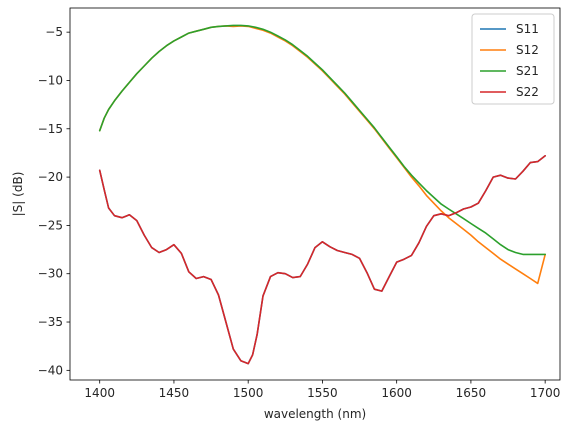  Describe the element at coordinates (396, 393) in the screenshot. I see `x-tick-label: 1600` at that location.